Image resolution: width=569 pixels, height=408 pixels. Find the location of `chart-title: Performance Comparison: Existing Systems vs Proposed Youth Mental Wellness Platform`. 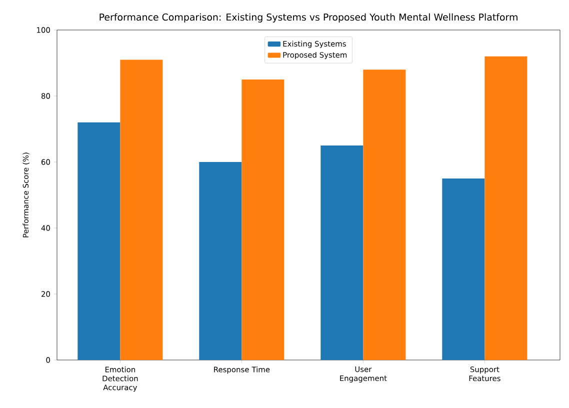

chart-title: Performance Comparison: Existing Systems vs Proposed Youth Mental Wellness Platform is located at coordinates (309, 17).